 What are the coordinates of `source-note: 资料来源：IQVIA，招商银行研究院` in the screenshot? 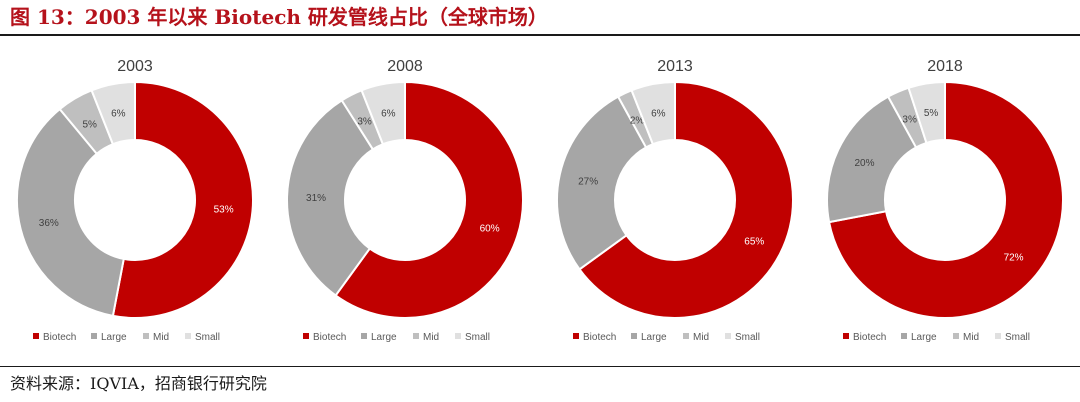 It's located at (138, 383).